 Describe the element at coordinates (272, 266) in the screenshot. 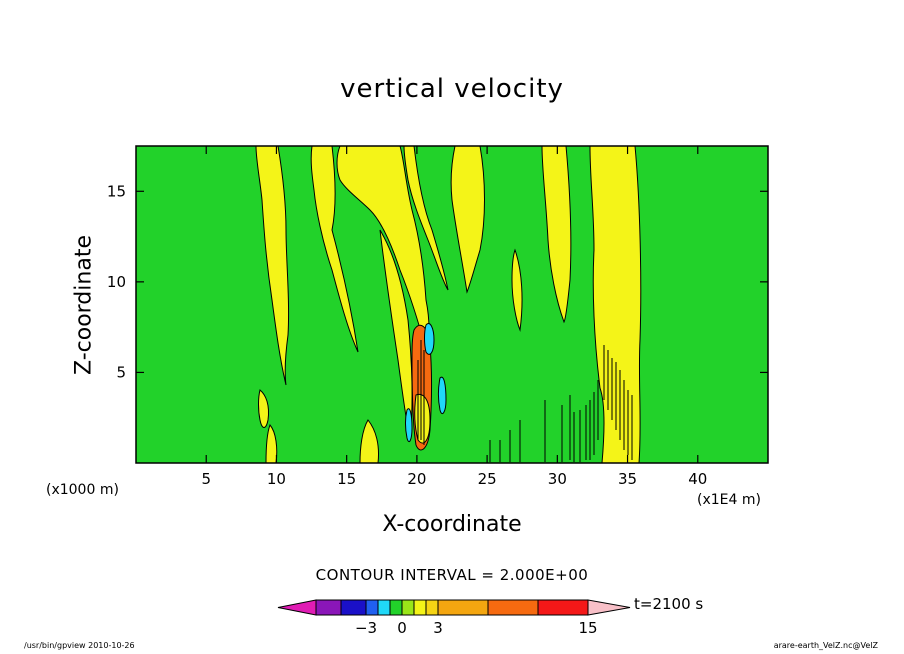

I see `yellow-band-left` at that location.